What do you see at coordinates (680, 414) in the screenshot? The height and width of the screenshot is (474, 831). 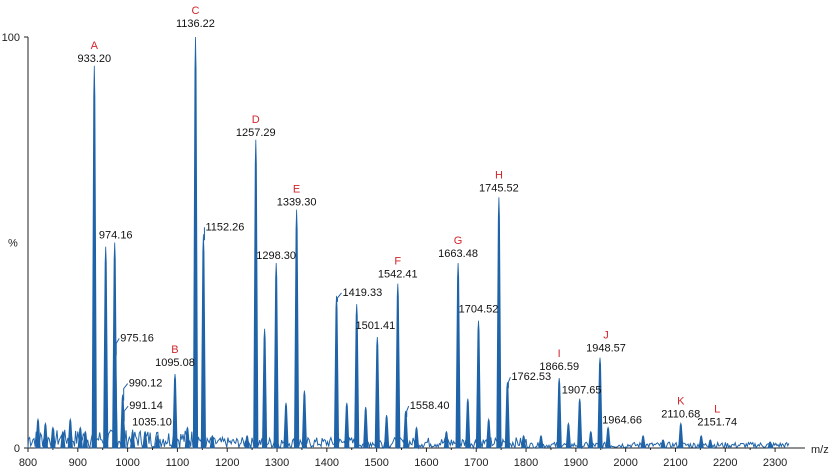 I see `peak-mz-label: 2110.68` at bounding box center [680, 414].